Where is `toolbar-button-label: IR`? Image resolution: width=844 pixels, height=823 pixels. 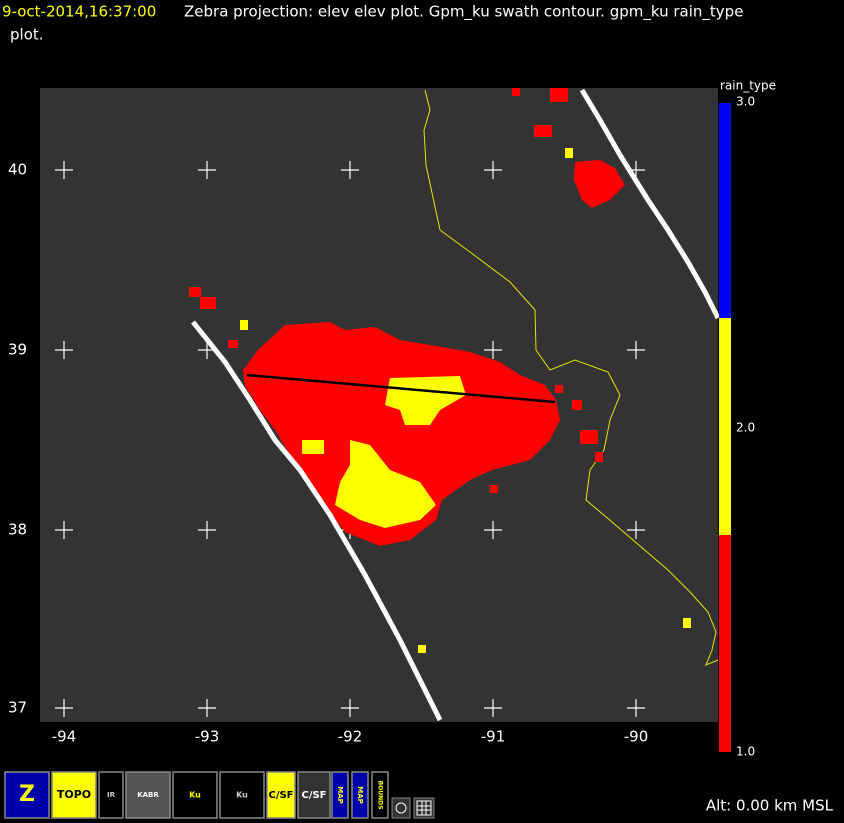
toolbar-button-label: IR is located at coordinates (111, 795).